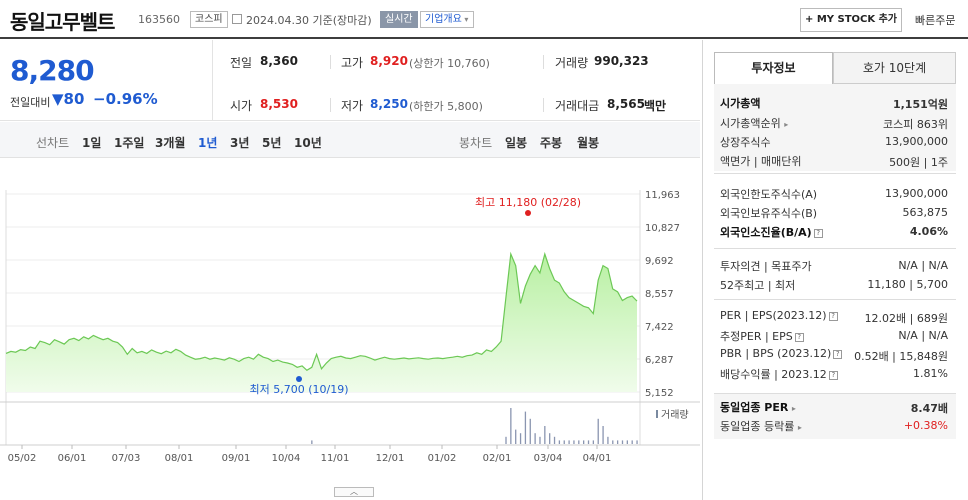 Image resolution: width=968 pixels, height=500 pixels. What do you see at coordinates (762, 336) in the screenshot?
I see `est-per-label: 추정PER | EPS?` at bounding box center [762, 336].